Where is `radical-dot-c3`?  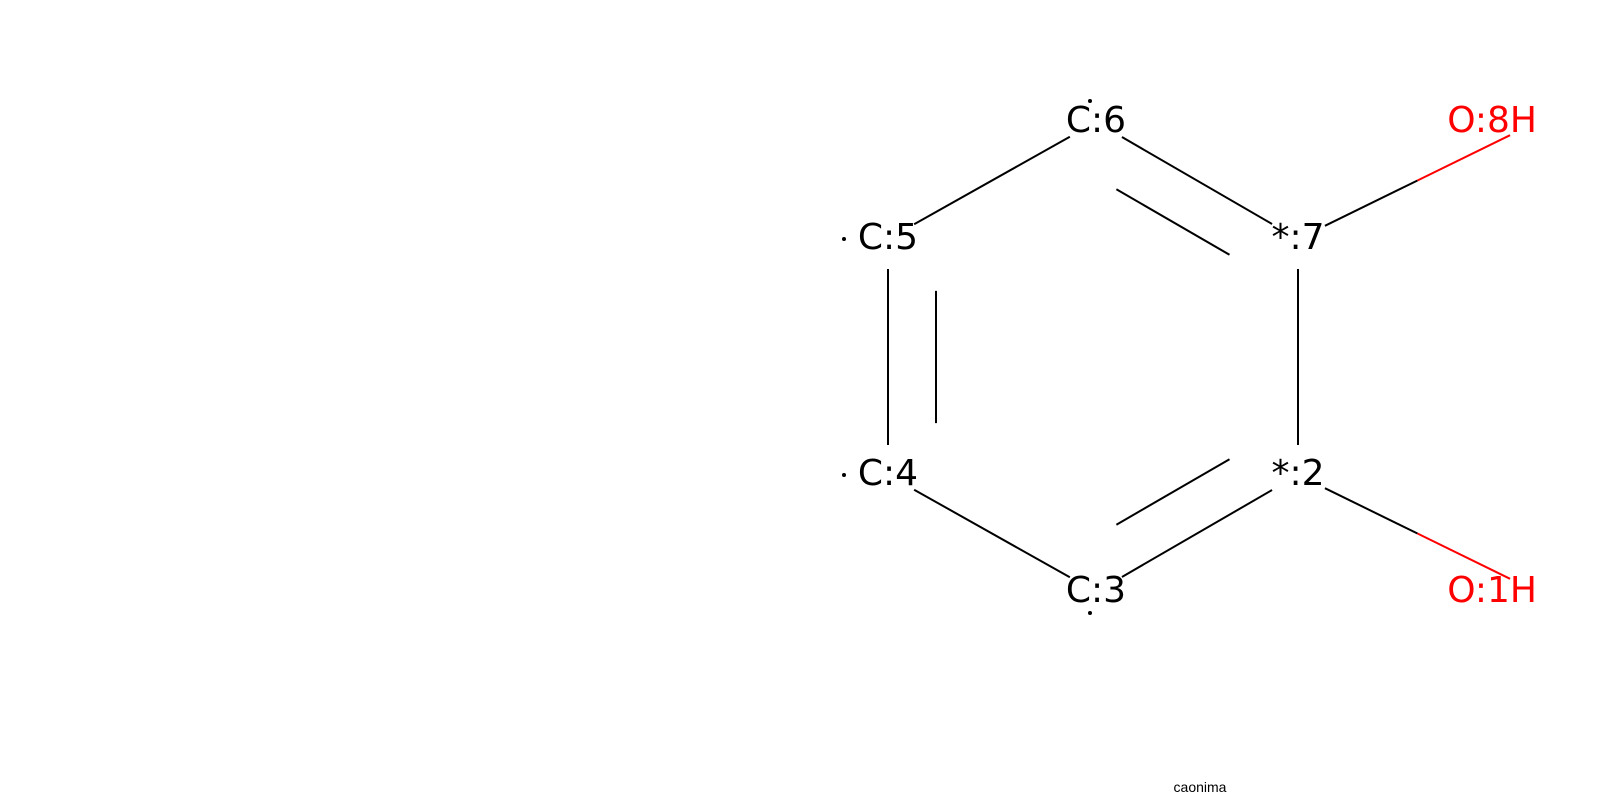
radical-dot-c3 is located at coordinates (1090, 613).